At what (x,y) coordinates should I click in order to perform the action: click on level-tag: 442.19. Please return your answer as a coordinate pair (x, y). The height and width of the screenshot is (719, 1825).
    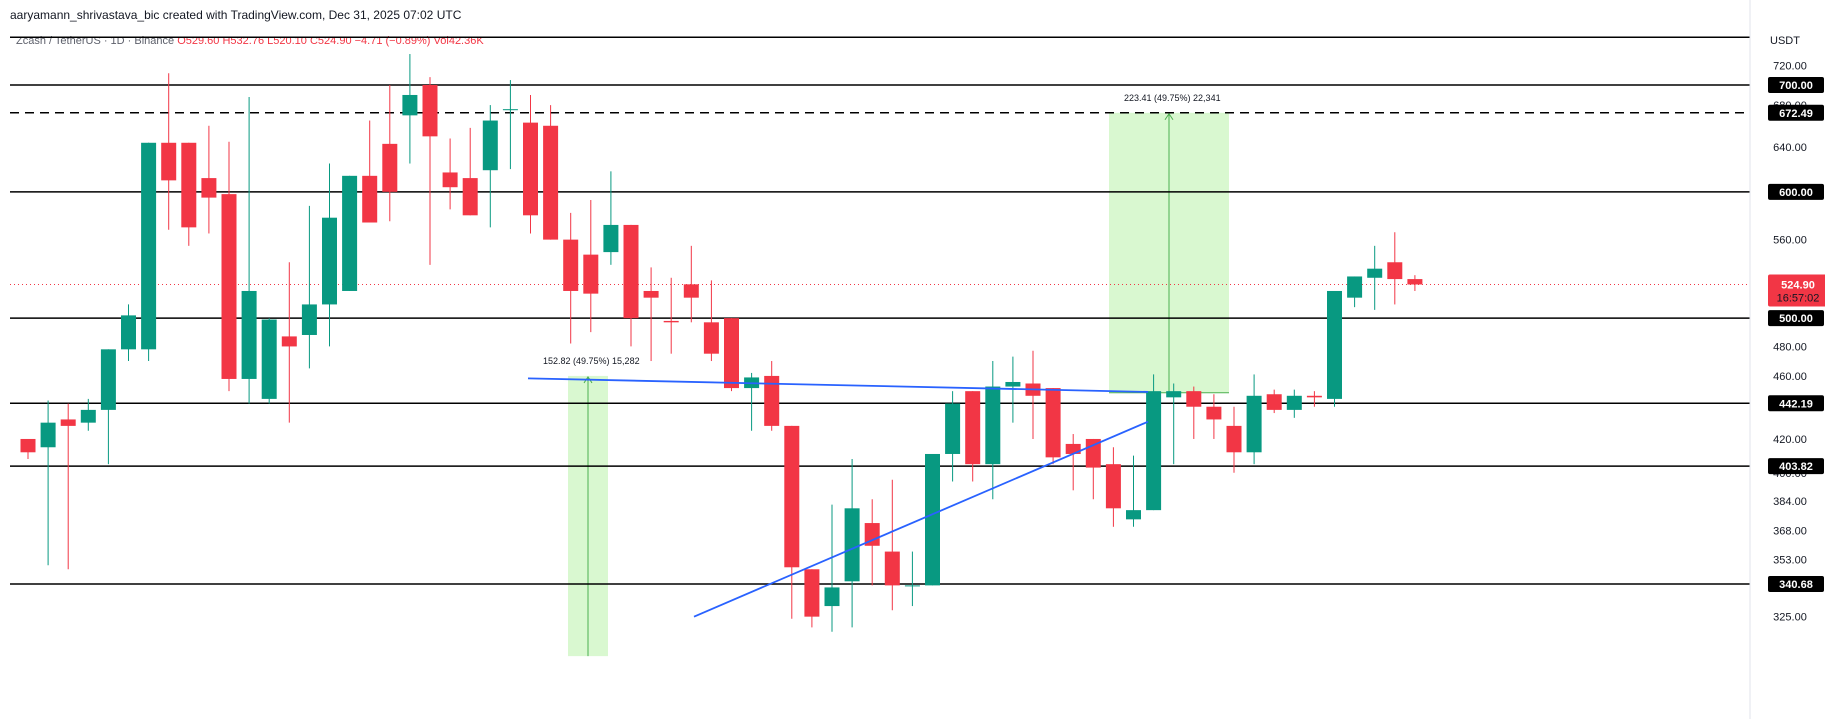
    Looking at the image, I should click on (1796, 404).